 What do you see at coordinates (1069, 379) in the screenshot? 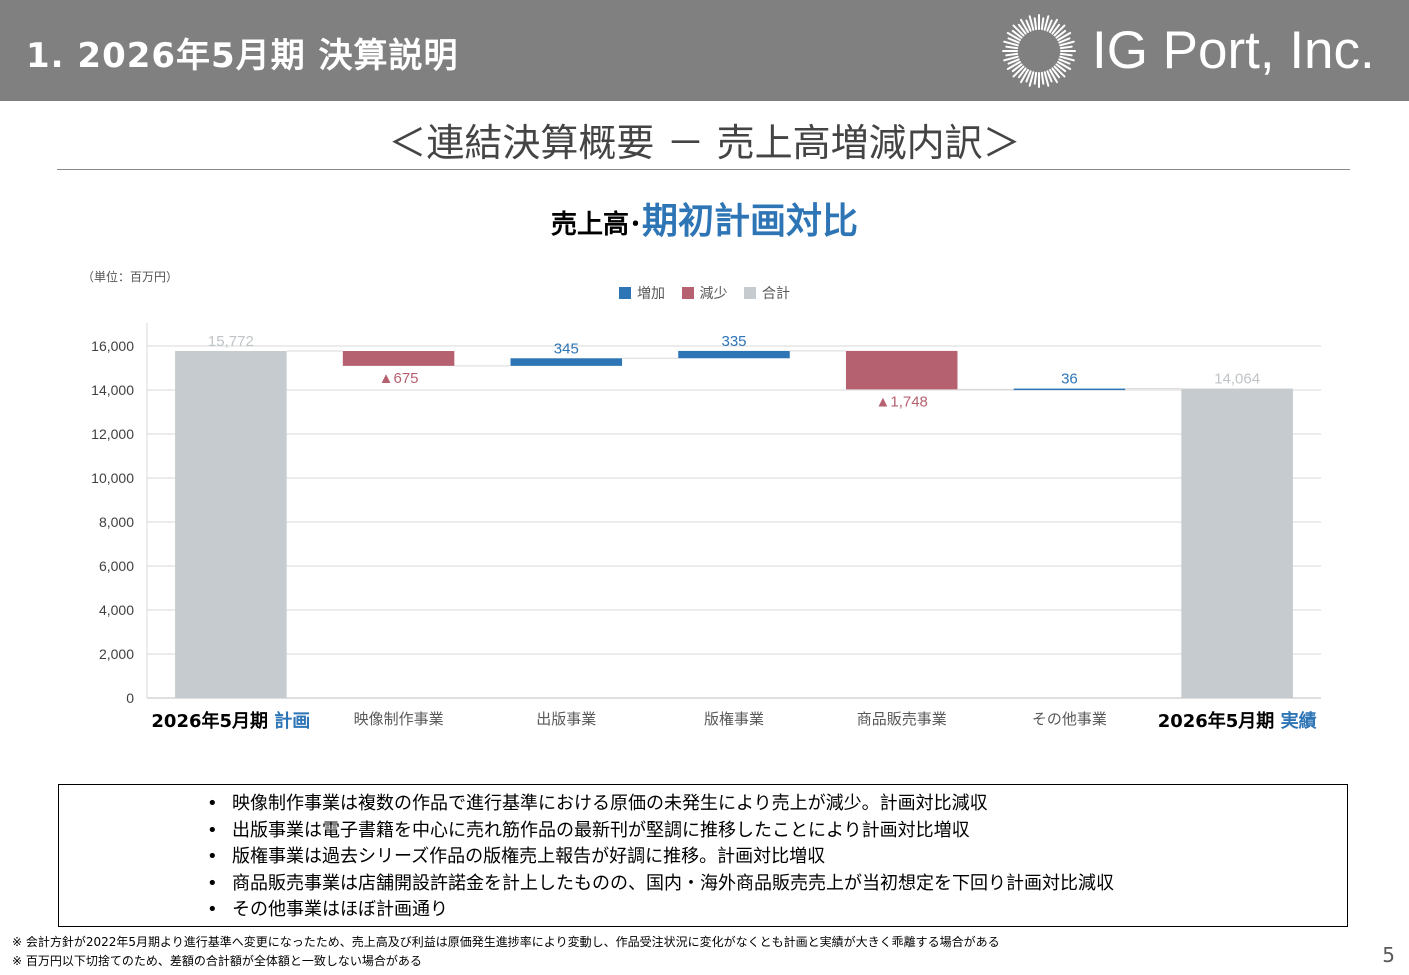
I see `data-label: 36` at bounding box center [1069, 379].